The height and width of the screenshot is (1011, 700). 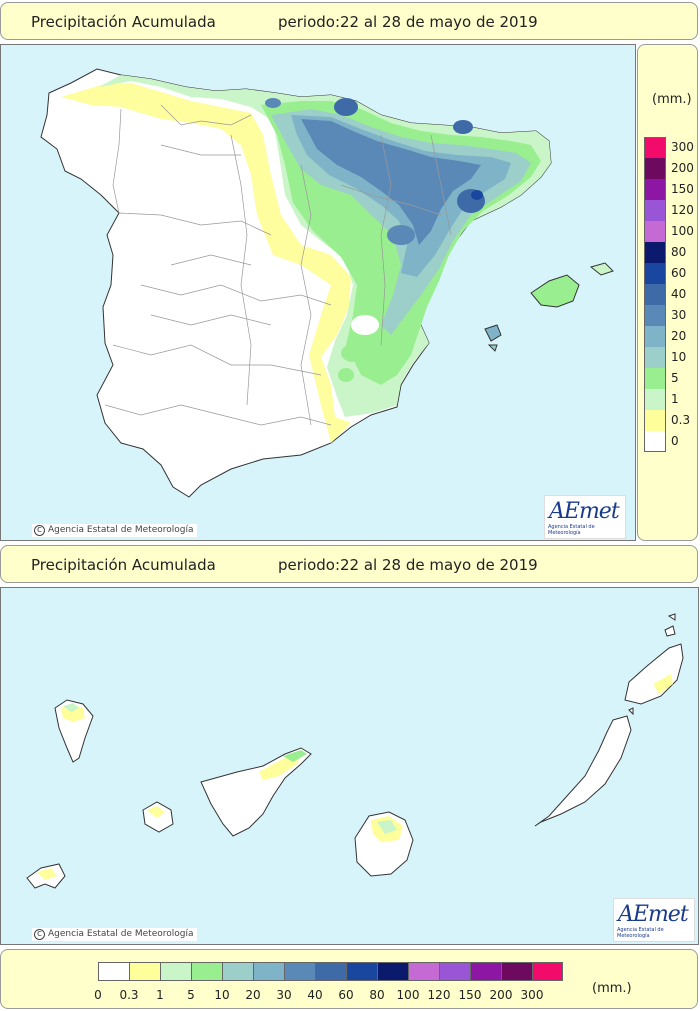 I want to click on legend-label-1: 1, so click(x=675, y=399).